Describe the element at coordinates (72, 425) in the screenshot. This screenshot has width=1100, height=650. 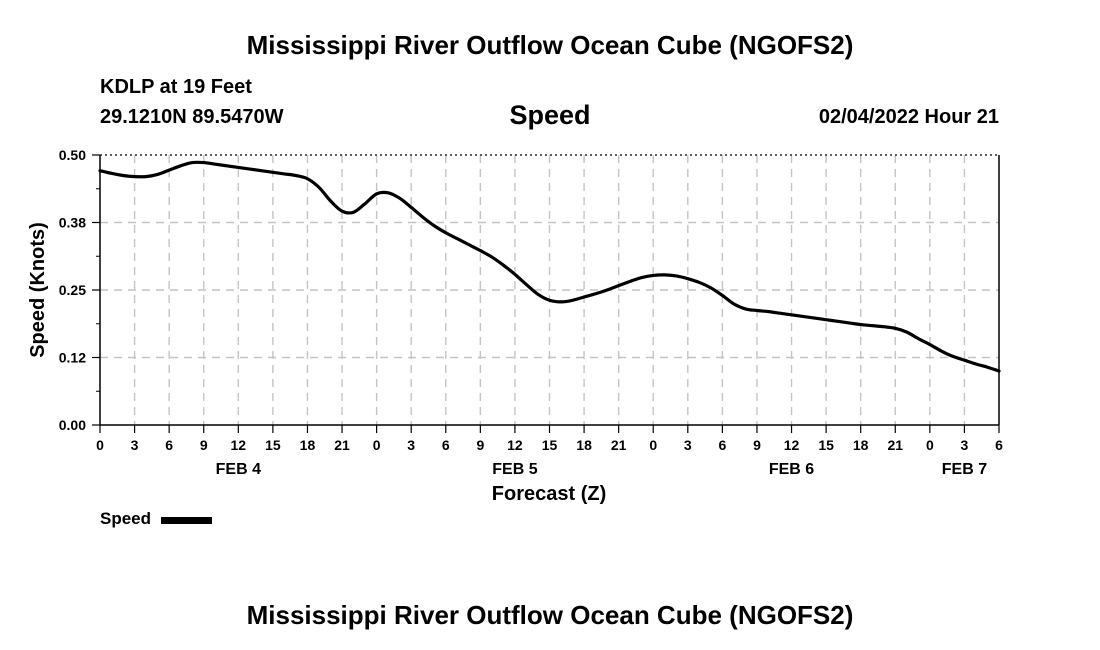
I see `y-tick-label: 0.00` at that location.